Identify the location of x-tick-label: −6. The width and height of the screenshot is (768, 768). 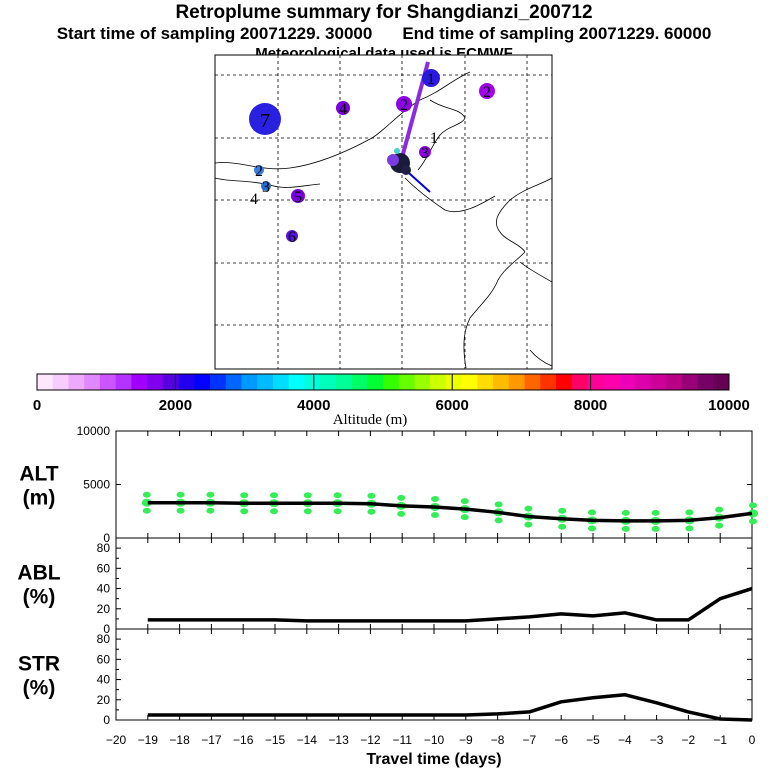
(561, 740).